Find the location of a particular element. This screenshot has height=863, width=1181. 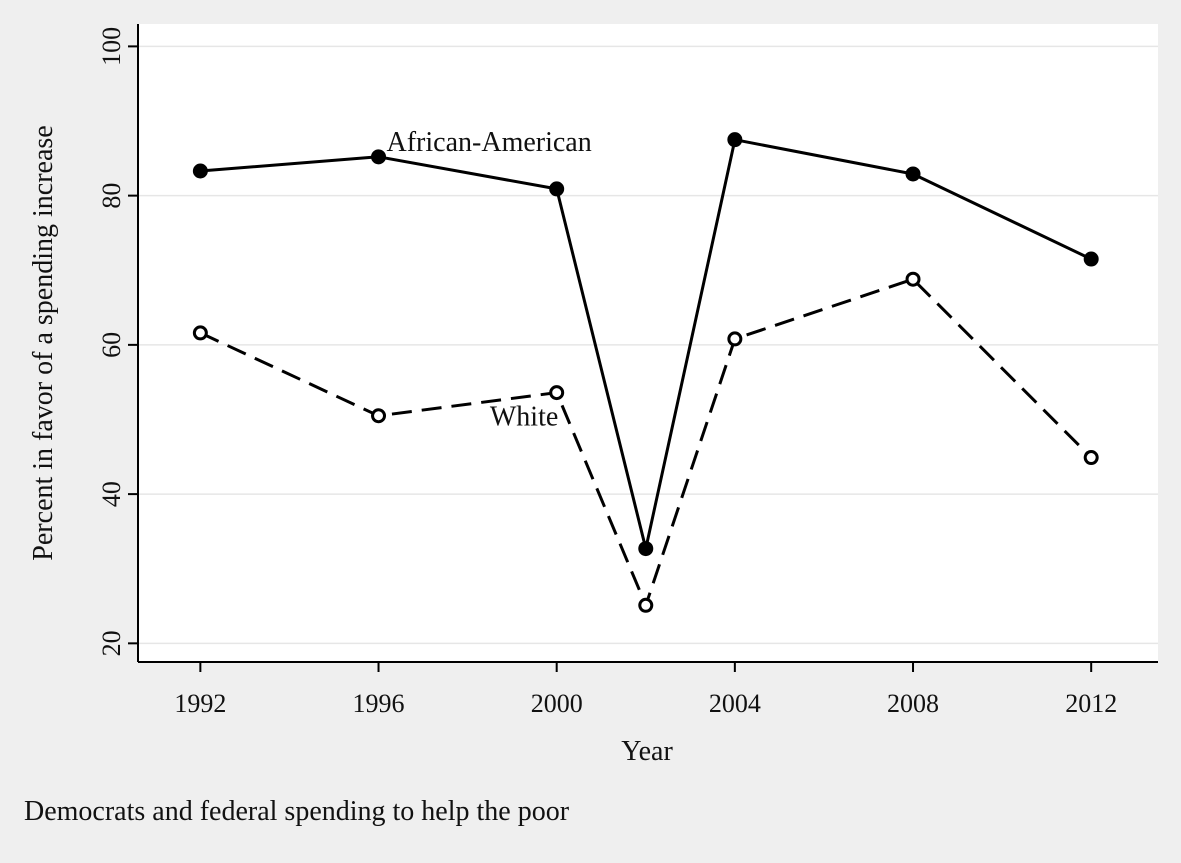

y-tick-label: 80 is located at coordinates (111, 196).